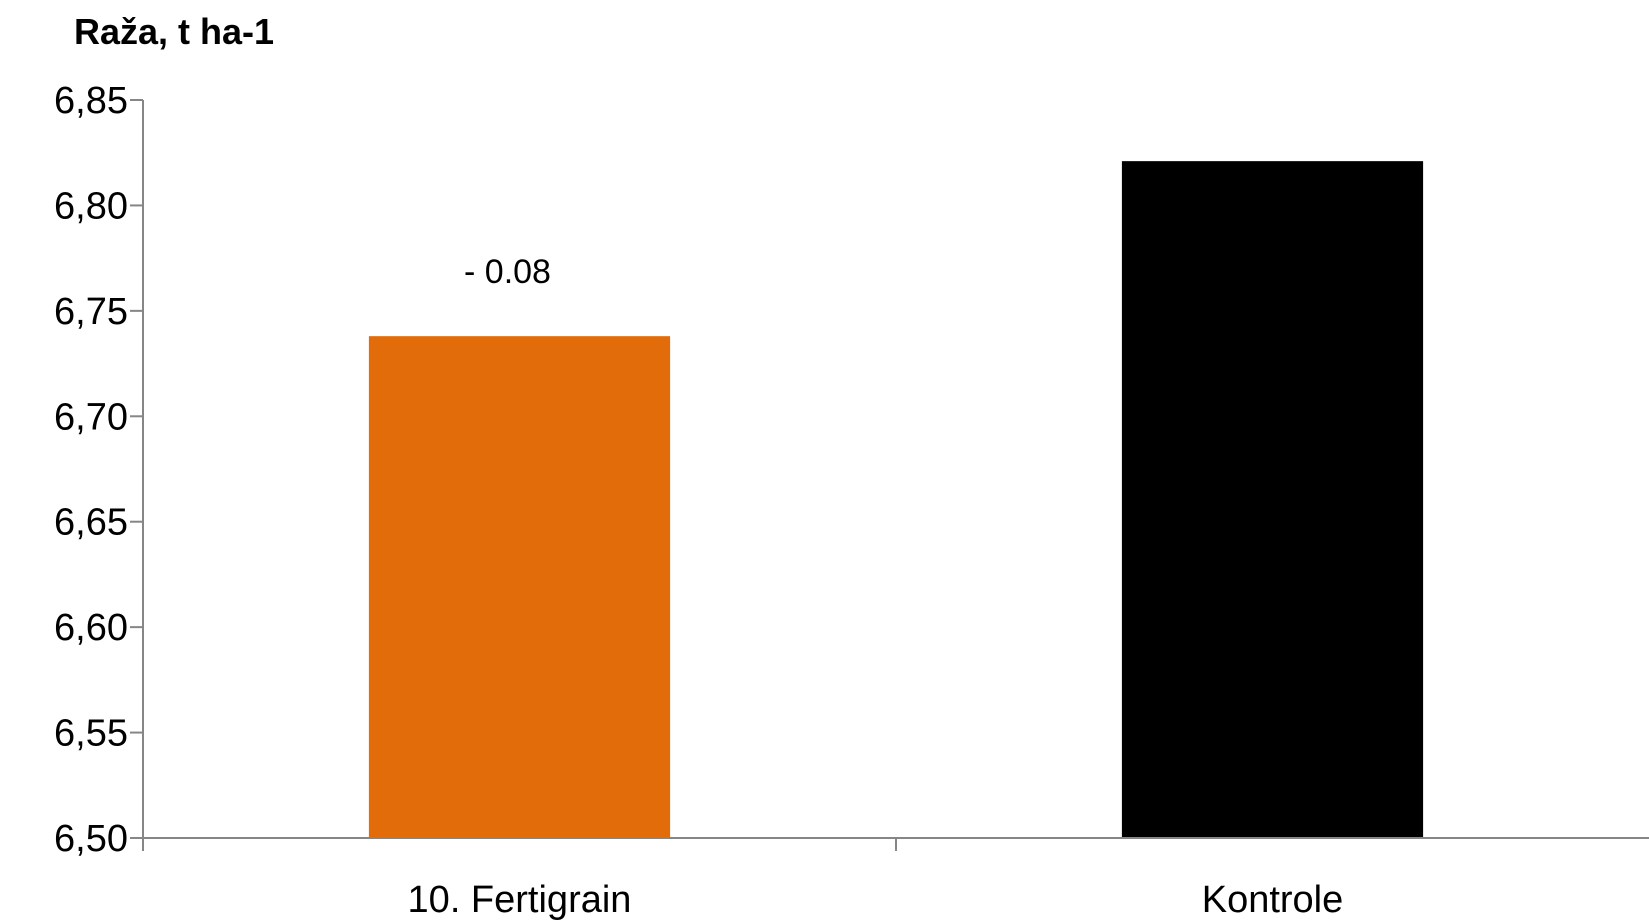 This screenshot has height=922, width=1649. Describe the element at coordinates (876, 900) in the screenshot. I see `x-axis-labels: 10. Fertigrain Kontrole` at that location.